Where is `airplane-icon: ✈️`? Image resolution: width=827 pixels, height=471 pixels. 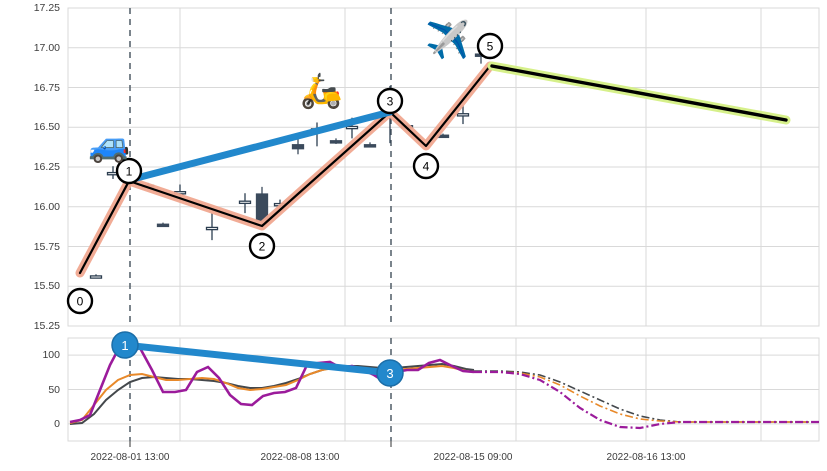 airplane-icon: ✈️ is located at coordinates (447, 39).